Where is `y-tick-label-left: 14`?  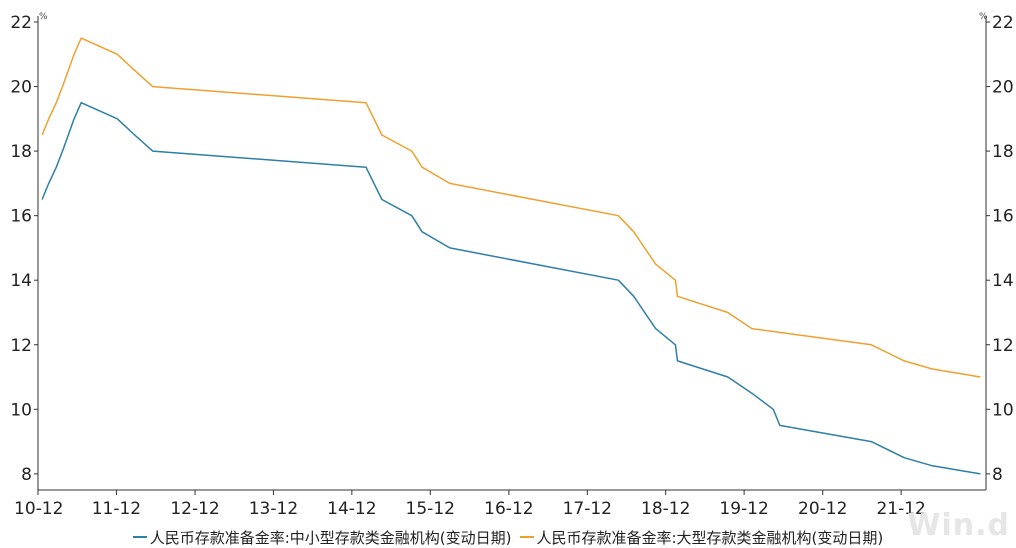 y-tick-label-left: 14 is located at coordinates (21, 281).